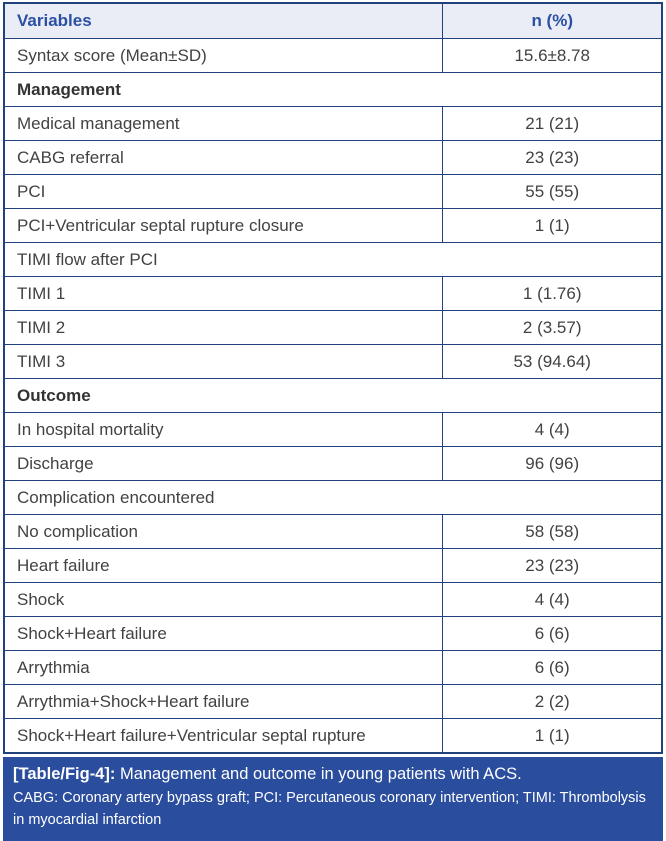 This screenshot has width=666, height=841. I want to click on table-row: No complication 58 (58), so click(333, 531).